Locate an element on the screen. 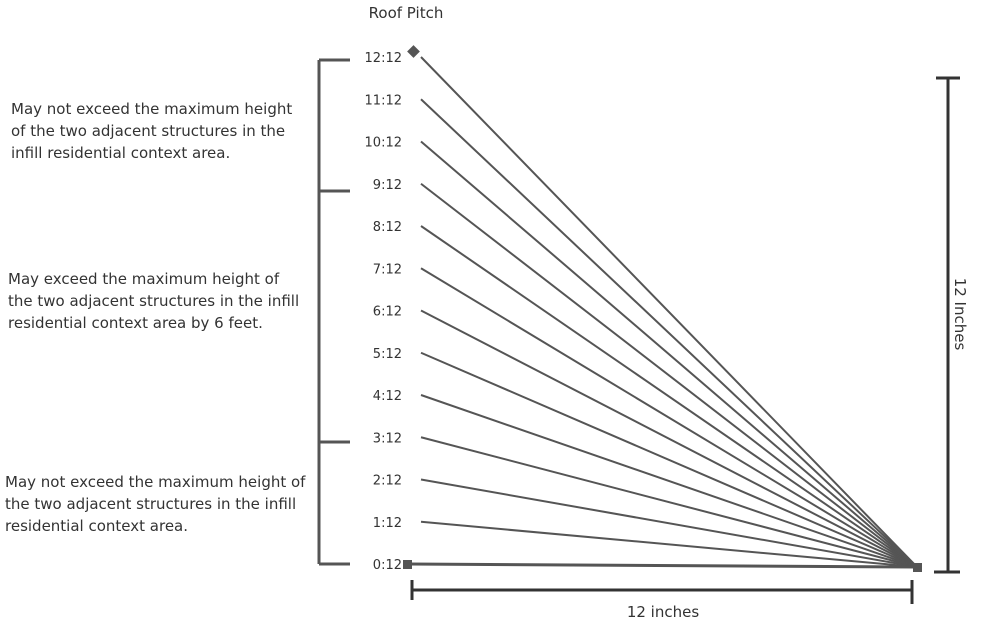  pitch-label-9-12: 9:12 is located at coordinates (387, 185).